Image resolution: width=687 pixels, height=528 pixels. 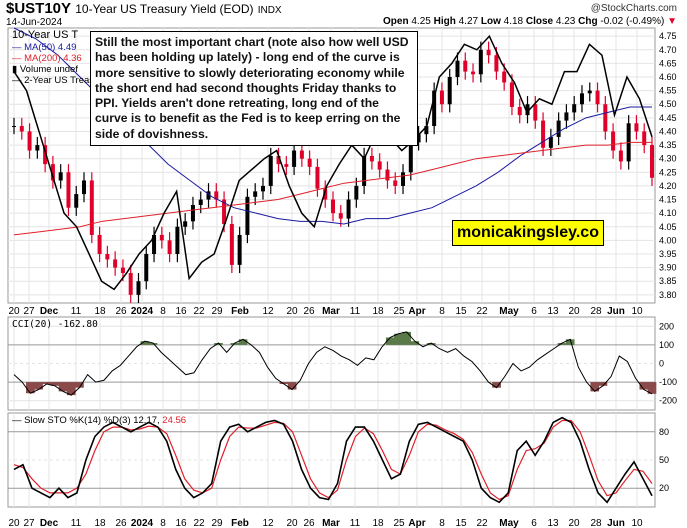 What do you see at coordinates (666, 345) in the screenshot?
I see `y-tick-label: 100` at bounding box center [666, 345].